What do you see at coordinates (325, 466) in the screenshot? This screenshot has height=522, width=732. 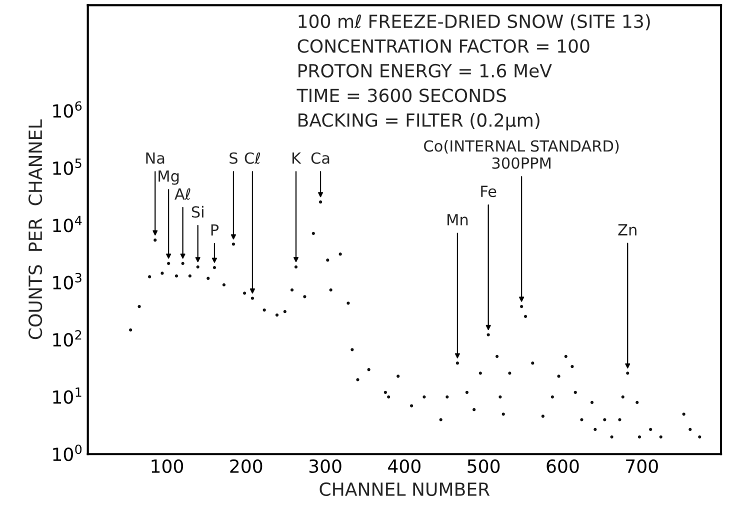 I see `x-tick-label: 300` at bounding box center [325, 466].